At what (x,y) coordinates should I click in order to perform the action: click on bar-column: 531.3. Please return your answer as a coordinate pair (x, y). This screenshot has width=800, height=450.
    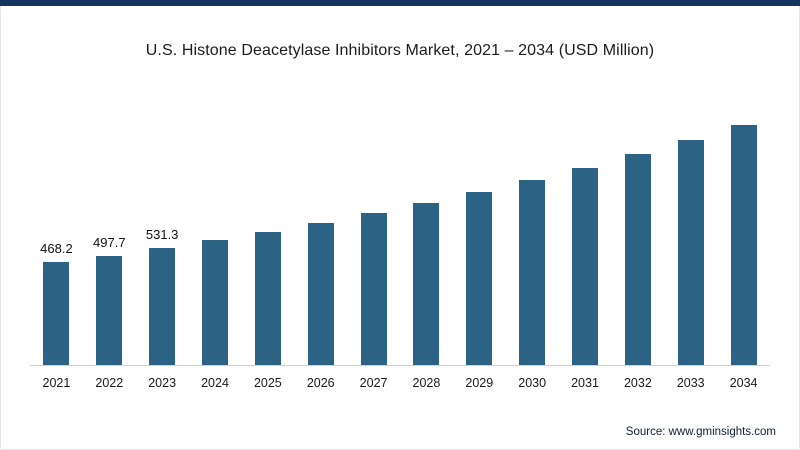
    Looking at the image, I should click on (162, 227).